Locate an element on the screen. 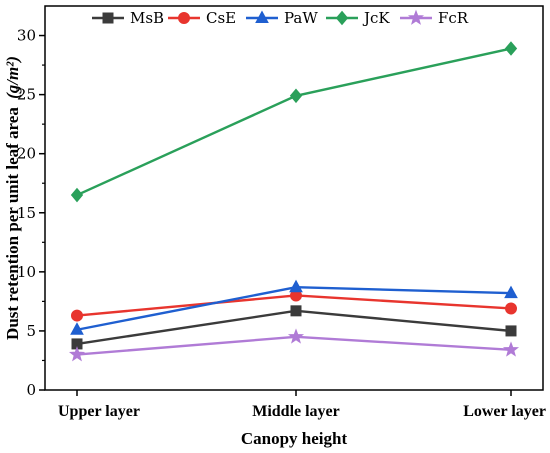 Image resolution: width=550 pixels, height=453 pixels. series-fcr is located at coordinates (294, 345).